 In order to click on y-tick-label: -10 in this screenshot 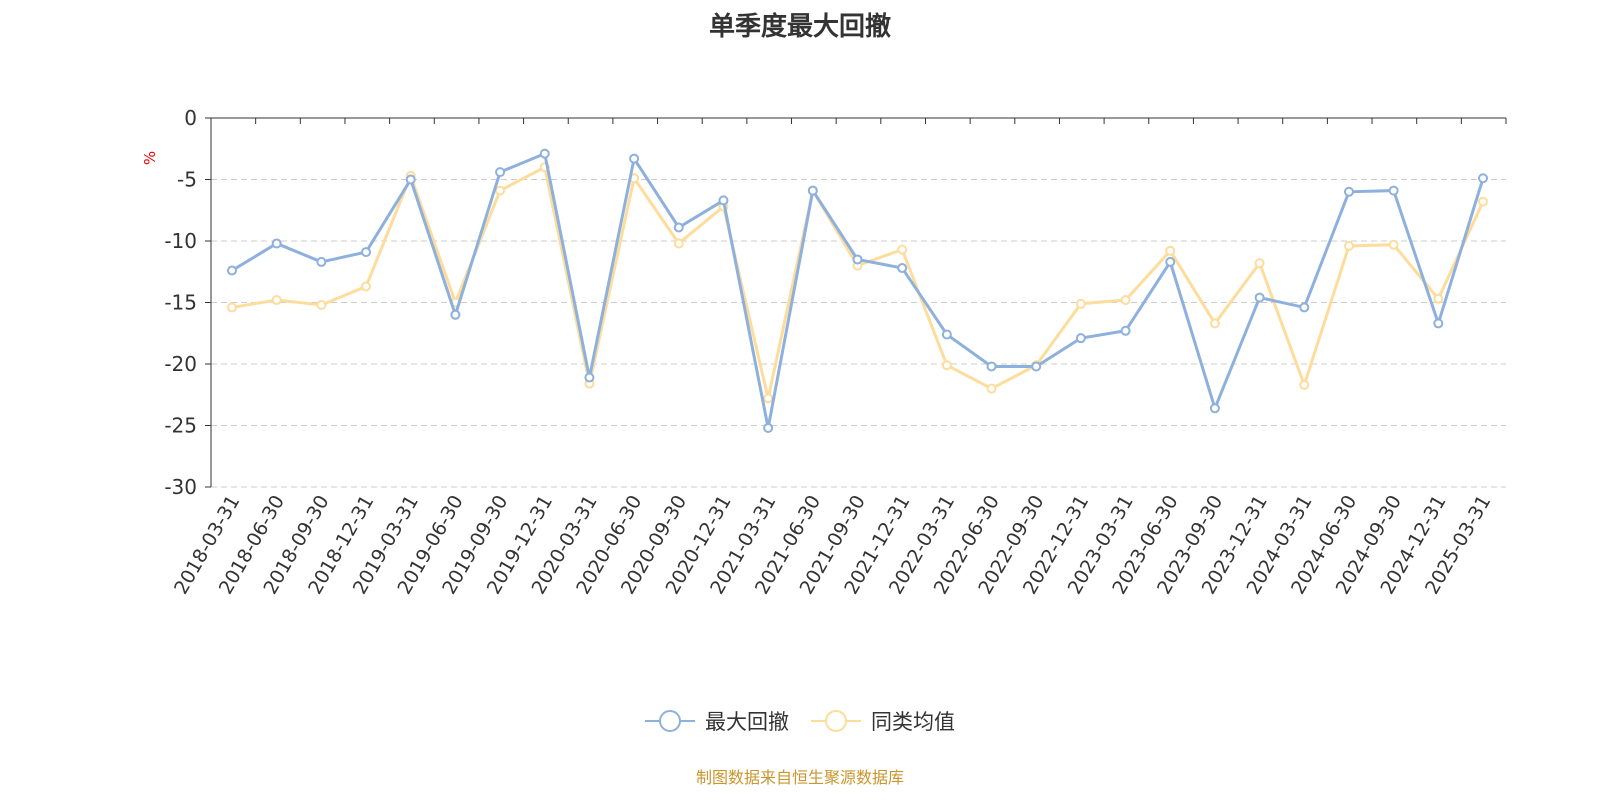, I will do `click(180, 241)`.